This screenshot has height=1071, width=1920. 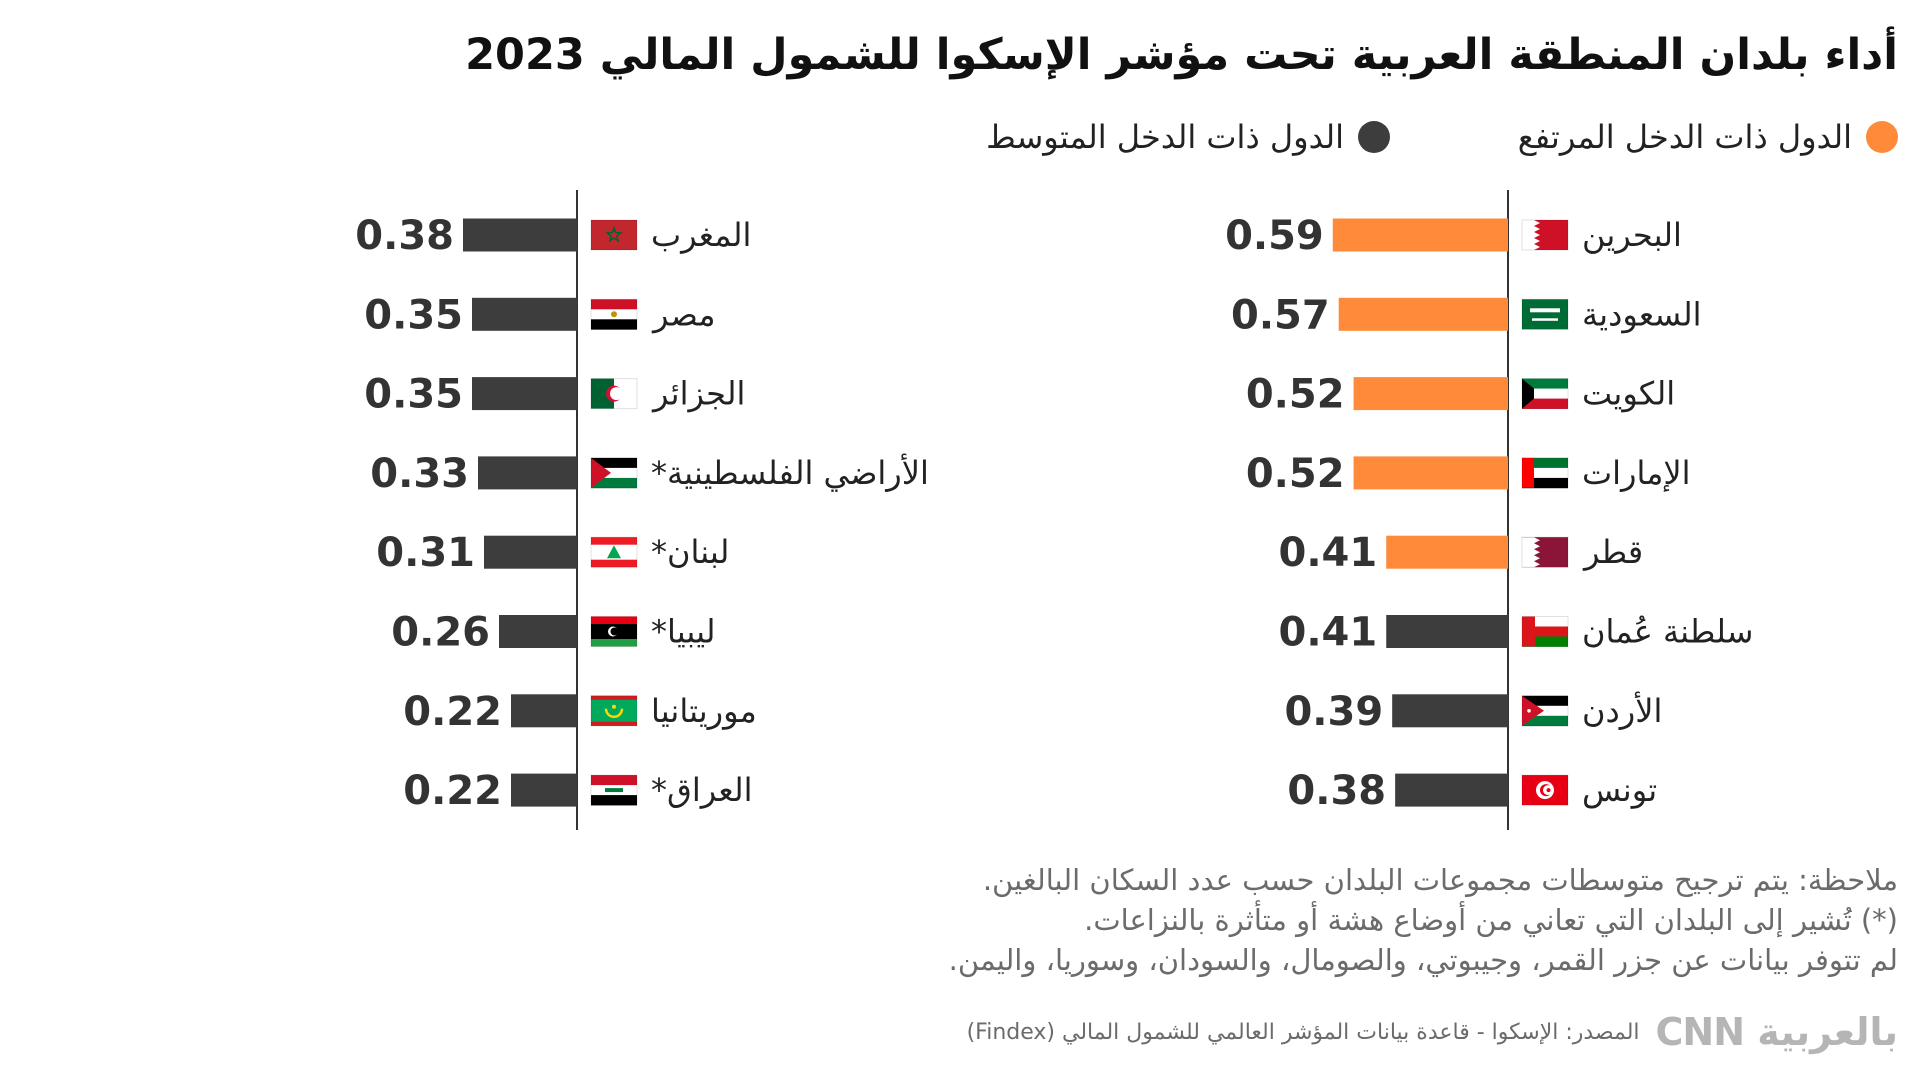 What do you see at coordinates (614, 394) in the screenshot?
I see `algeria-flag` at bounding box center [614, 394].